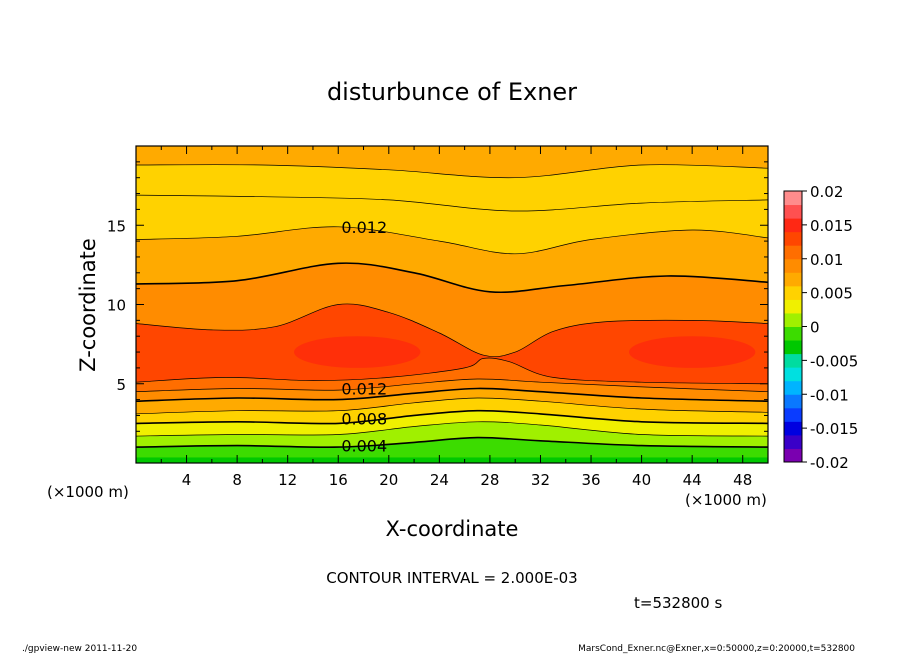 The width and height of the screenshot is (904, 654). Describe the element at coordinates (815, 328) in the screenshot. I see `colorbar-label: 0` at that location.